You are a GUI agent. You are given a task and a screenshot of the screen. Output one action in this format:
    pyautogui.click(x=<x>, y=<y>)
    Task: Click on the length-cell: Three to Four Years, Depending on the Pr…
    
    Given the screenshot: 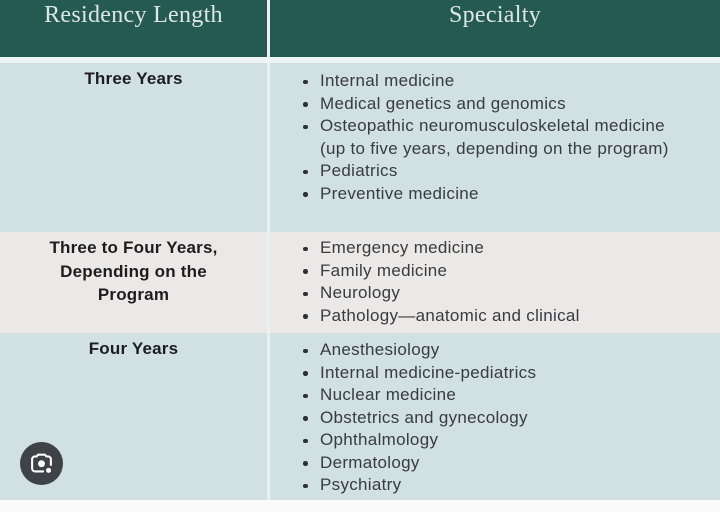 What is the action you would take?
    pyautogui.click(x=133, y=282)
    